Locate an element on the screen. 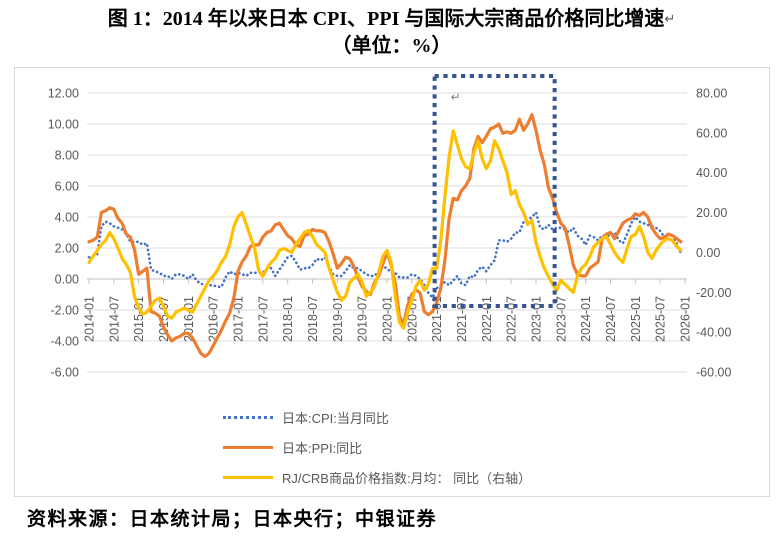 The height and width of the screenshot is (540, 783). left-axis-tick-label: 2.00 is located at coordinates (67, 249).